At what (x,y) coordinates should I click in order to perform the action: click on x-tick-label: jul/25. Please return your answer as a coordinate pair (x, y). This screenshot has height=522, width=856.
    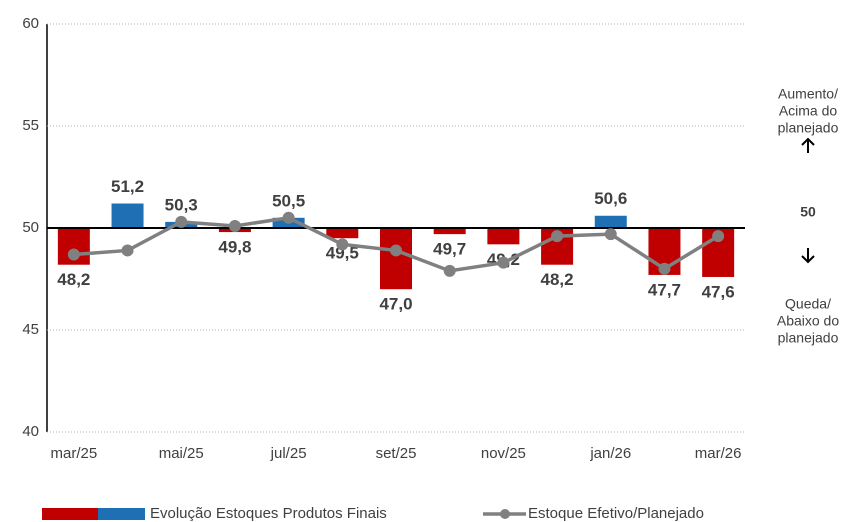
    Looking at the image, I should click on (288, 453).